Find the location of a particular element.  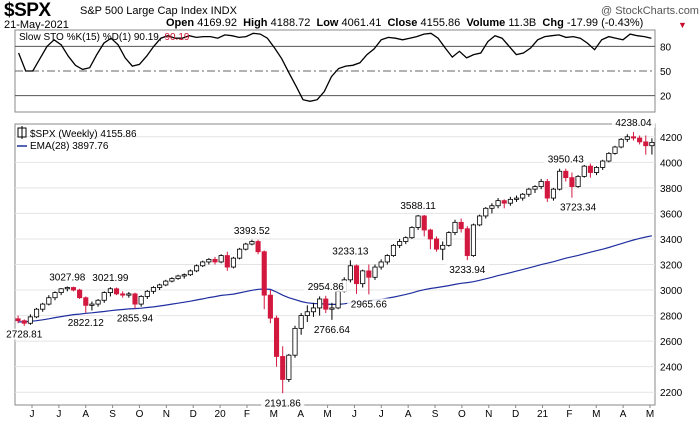

stochastic-value: 90.19 is located at coordinates (176, 37).